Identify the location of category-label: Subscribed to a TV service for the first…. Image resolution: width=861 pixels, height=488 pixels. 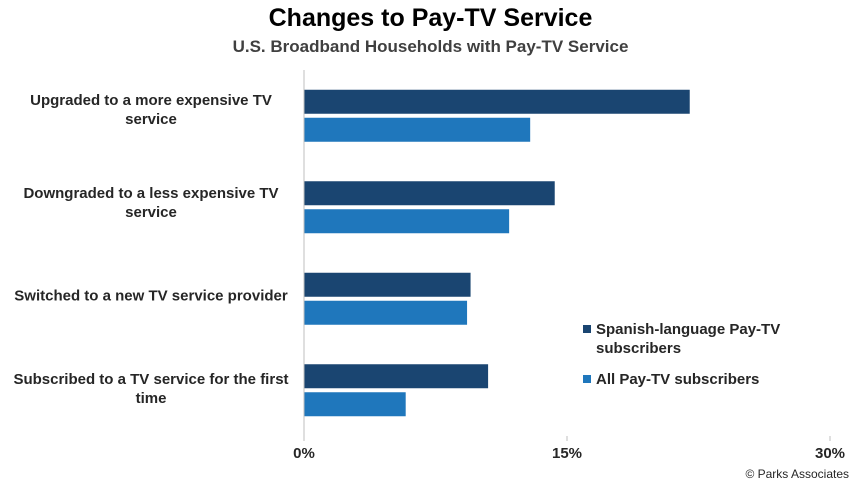
(151, 389).